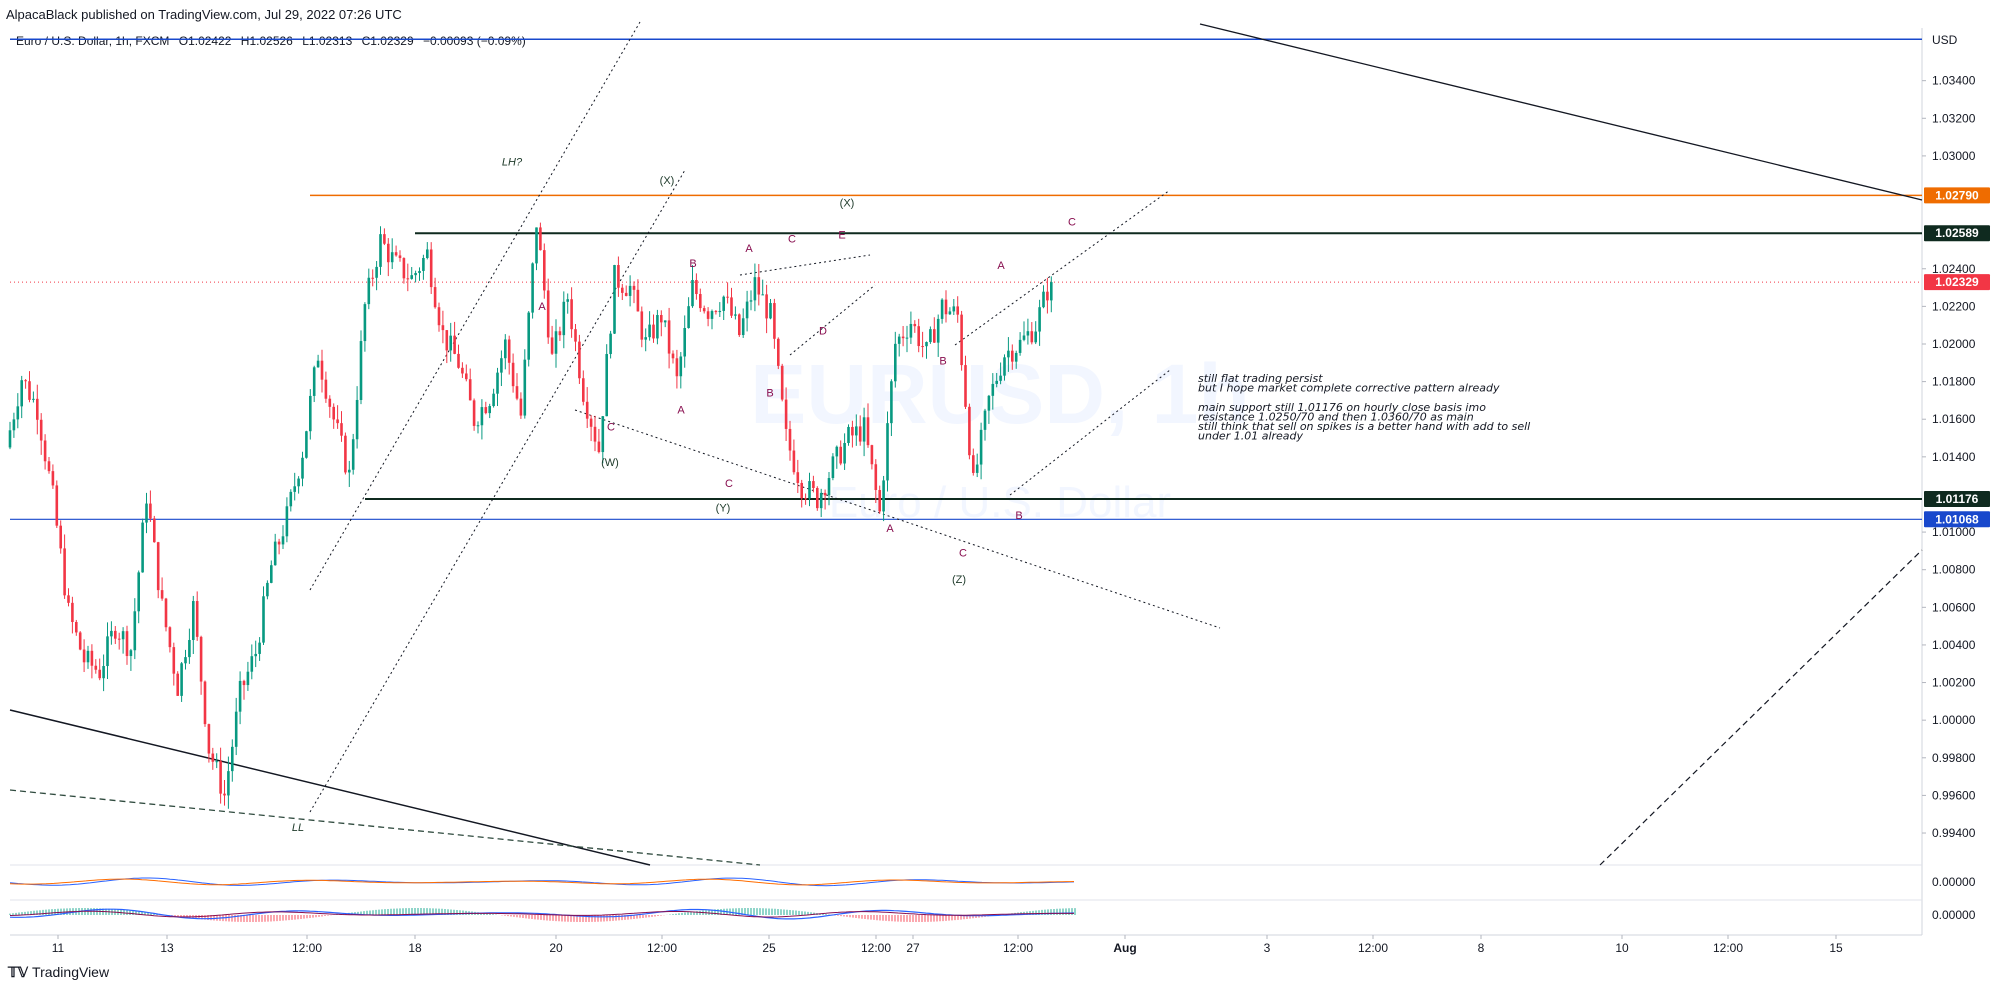  What do you see at coordinates (71, 972) in the screenshot?
I see `footer-brand: TradingView` at bounding box center [71, 972].